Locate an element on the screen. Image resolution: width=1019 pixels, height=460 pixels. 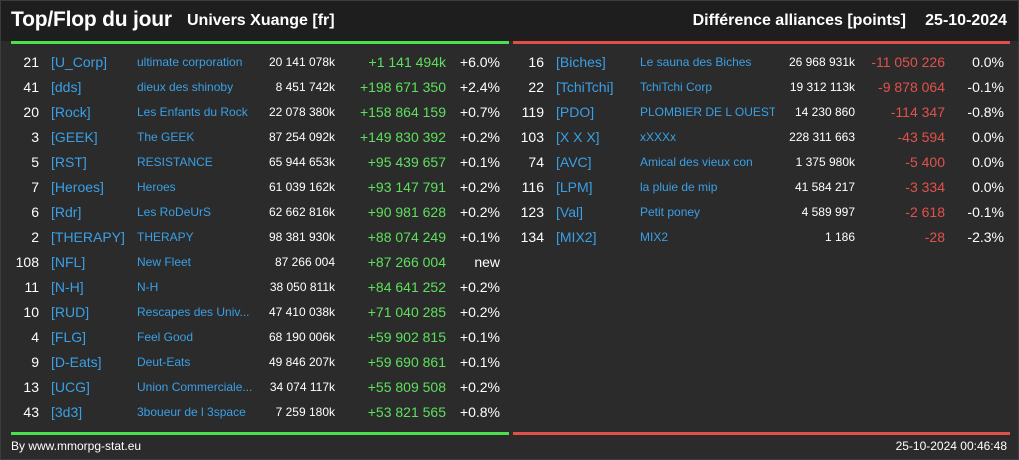
alliance-name-link: Feel Good is located at coordinates (165, 337).